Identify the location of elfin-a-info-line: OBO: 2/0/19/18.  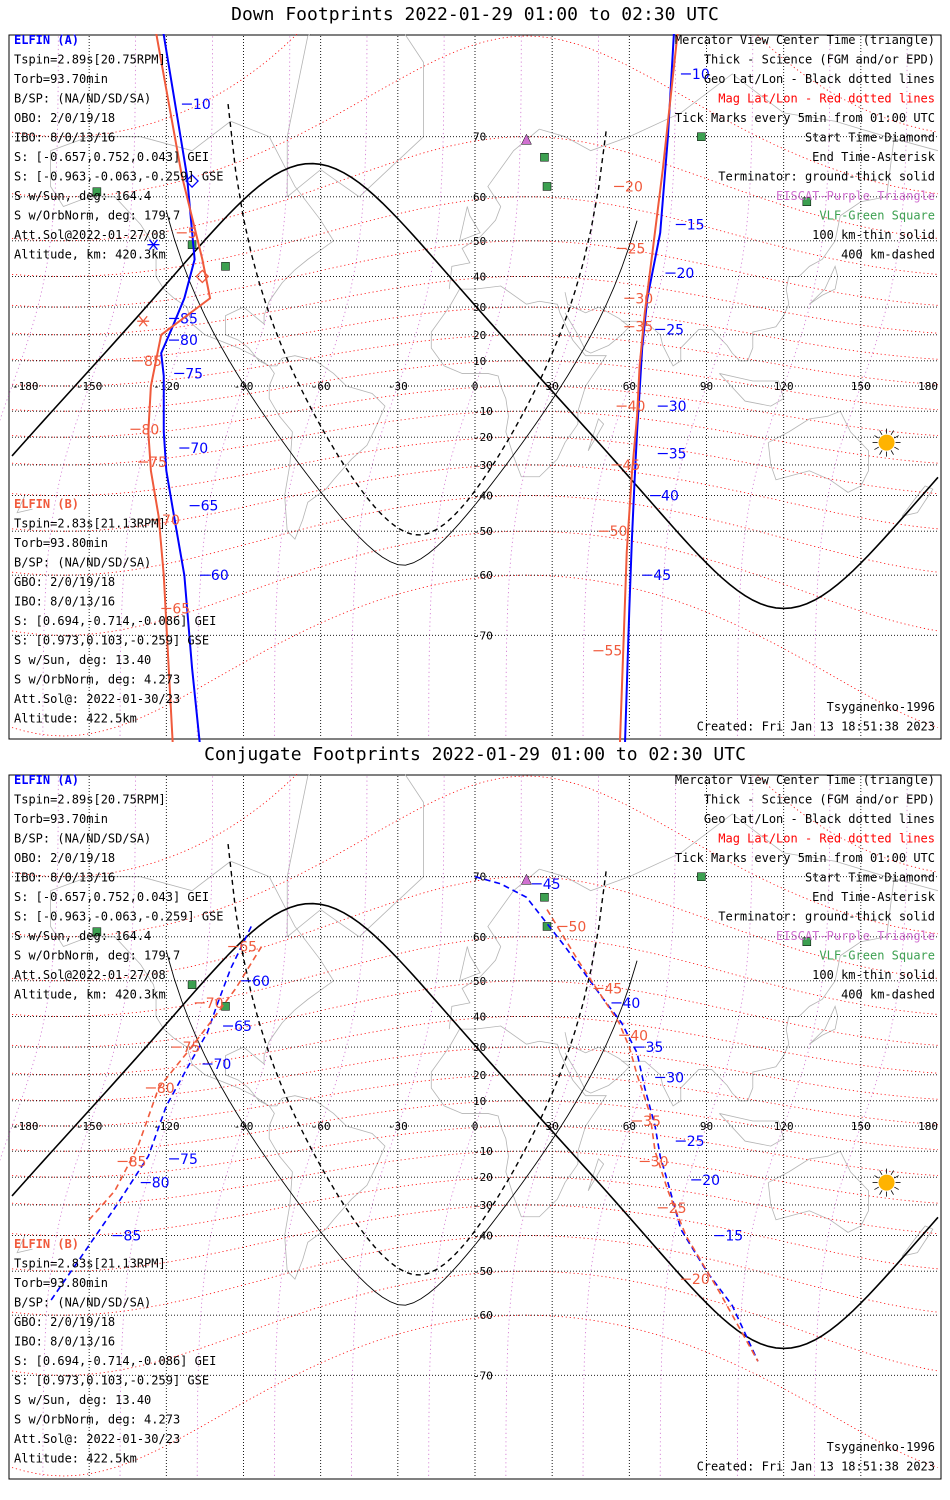
(64, 858).